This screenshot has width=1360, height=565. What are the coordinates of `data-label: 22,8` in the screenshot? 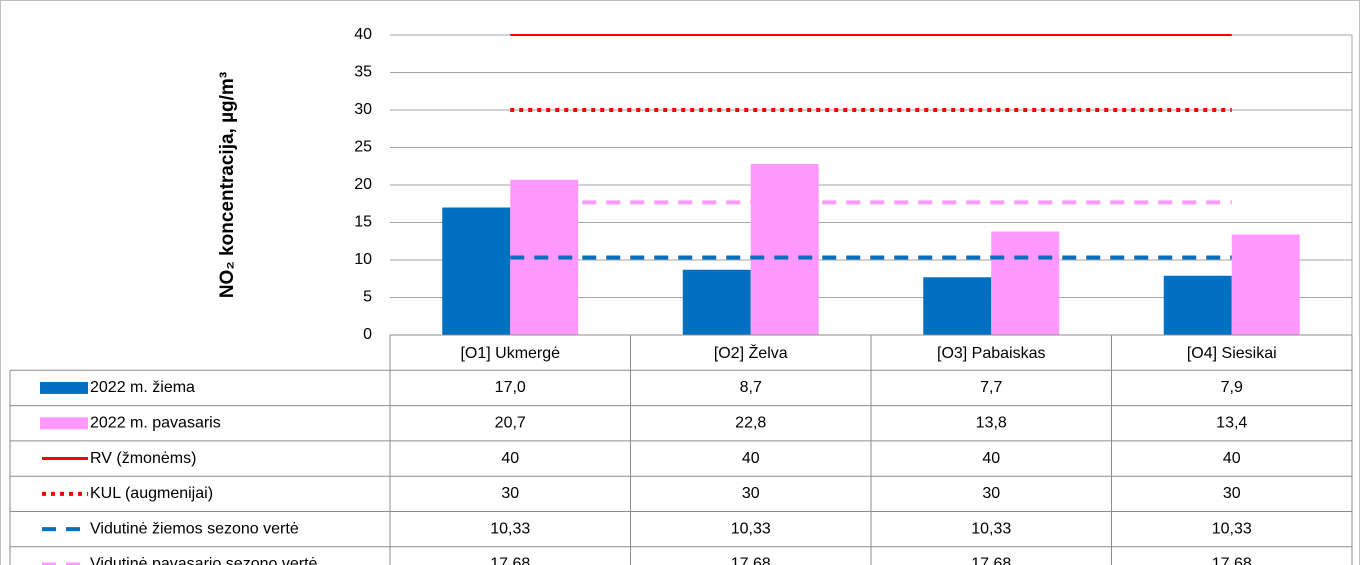 It's located at (750, 422).